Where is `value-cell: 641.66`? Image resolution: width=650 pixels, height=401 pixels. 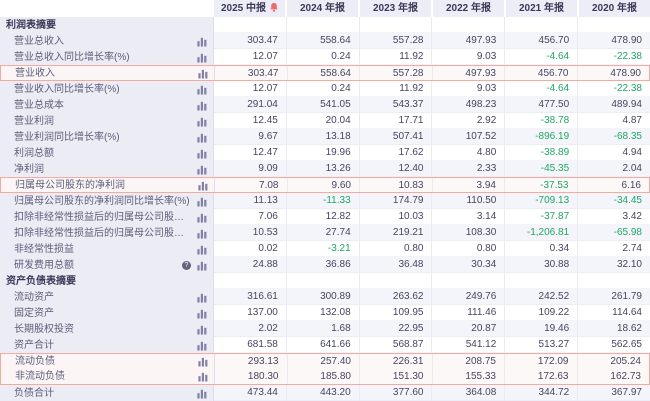
value-cell: 641.66 is located at coordinates (323, 345).